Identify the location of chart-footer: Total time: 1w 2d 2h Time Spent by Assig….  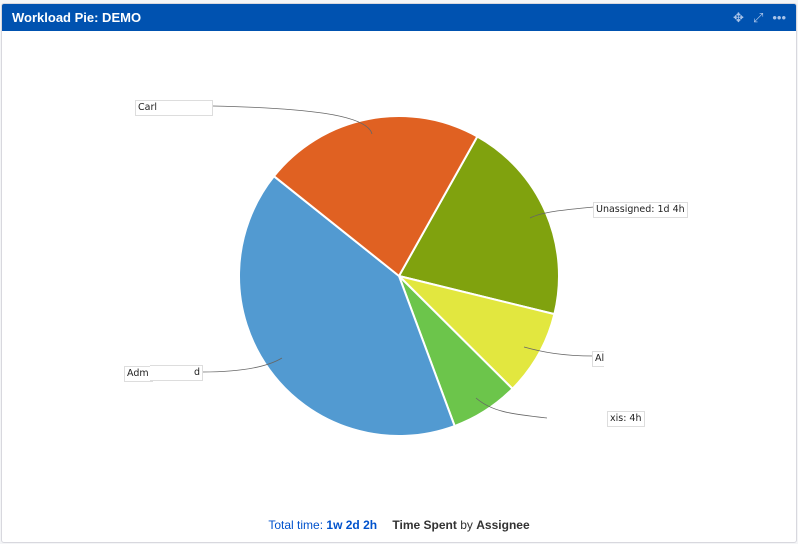
(399, 525).